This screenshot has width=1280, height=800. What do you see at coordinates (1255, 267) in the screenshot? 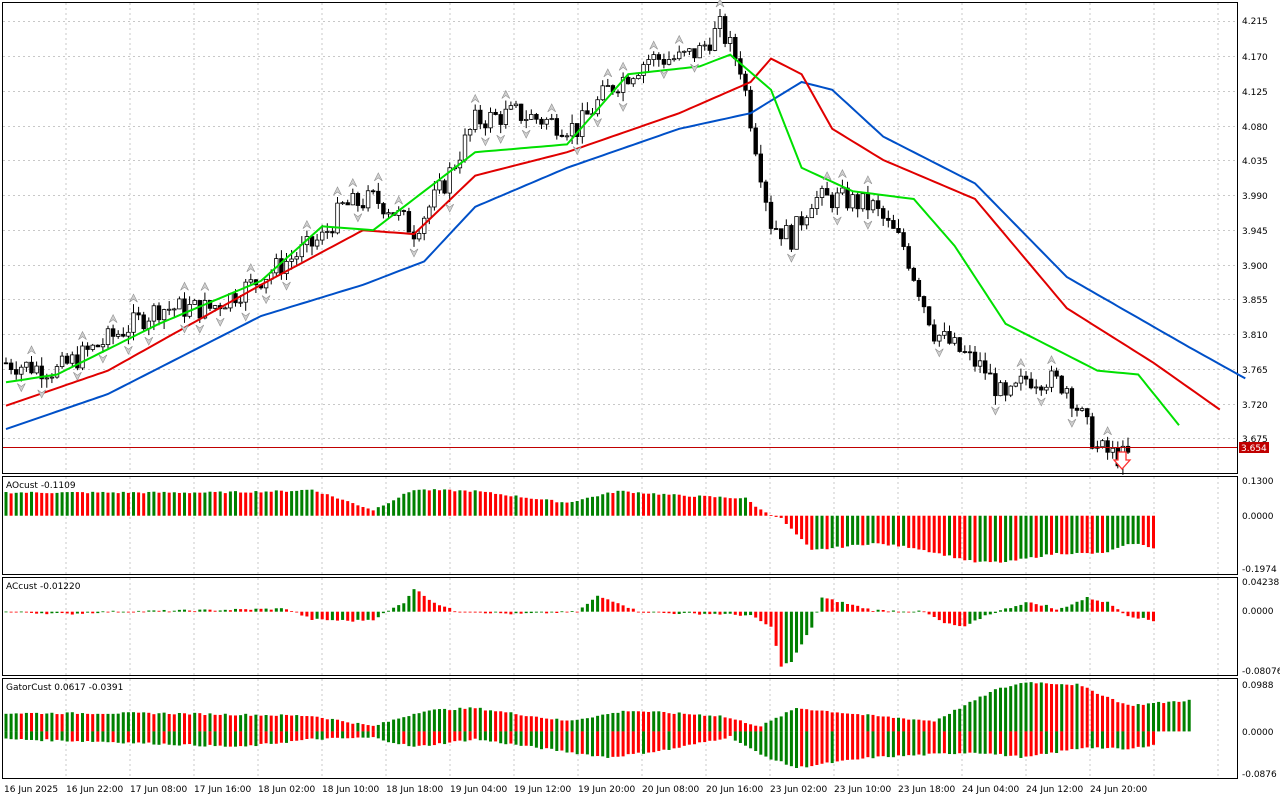
I see `price-label: 3.900` at bounding box center [1255, 267].